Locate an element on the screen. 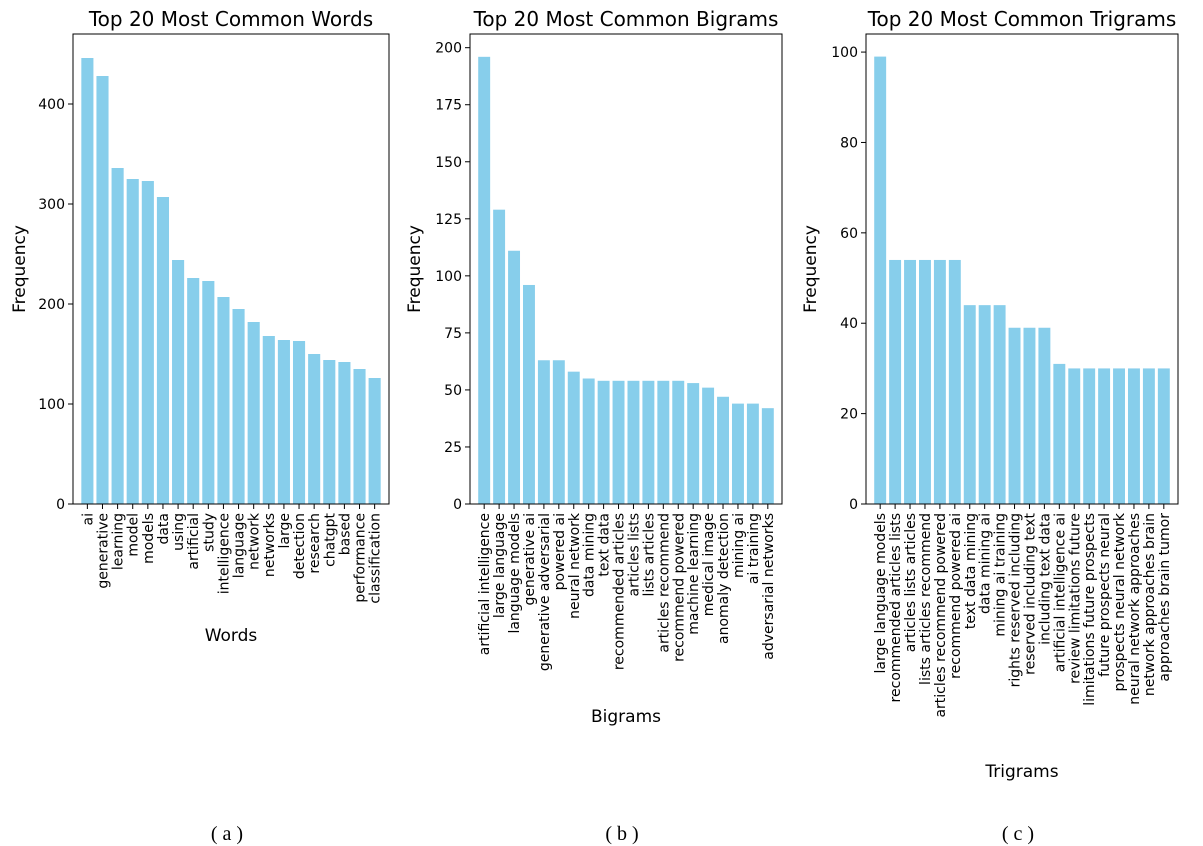 The width and height of the screenshot is (1203, 846). x-tick-label: large language models is located at coordinates (881, 593).